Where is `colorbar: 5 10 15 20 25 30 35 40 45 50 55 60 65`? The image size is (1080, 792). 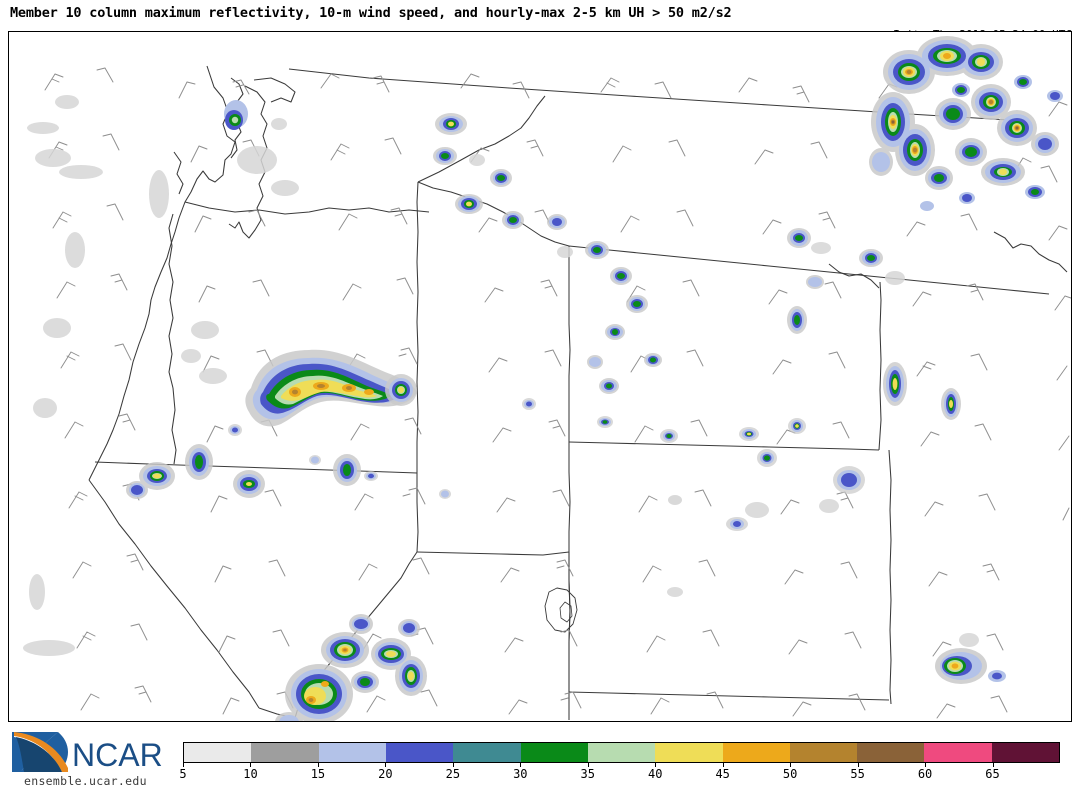 colorbar: 5 10 15 20 25 30 35 40 45 50 55 60 65 is located at coordinates (619, 764).